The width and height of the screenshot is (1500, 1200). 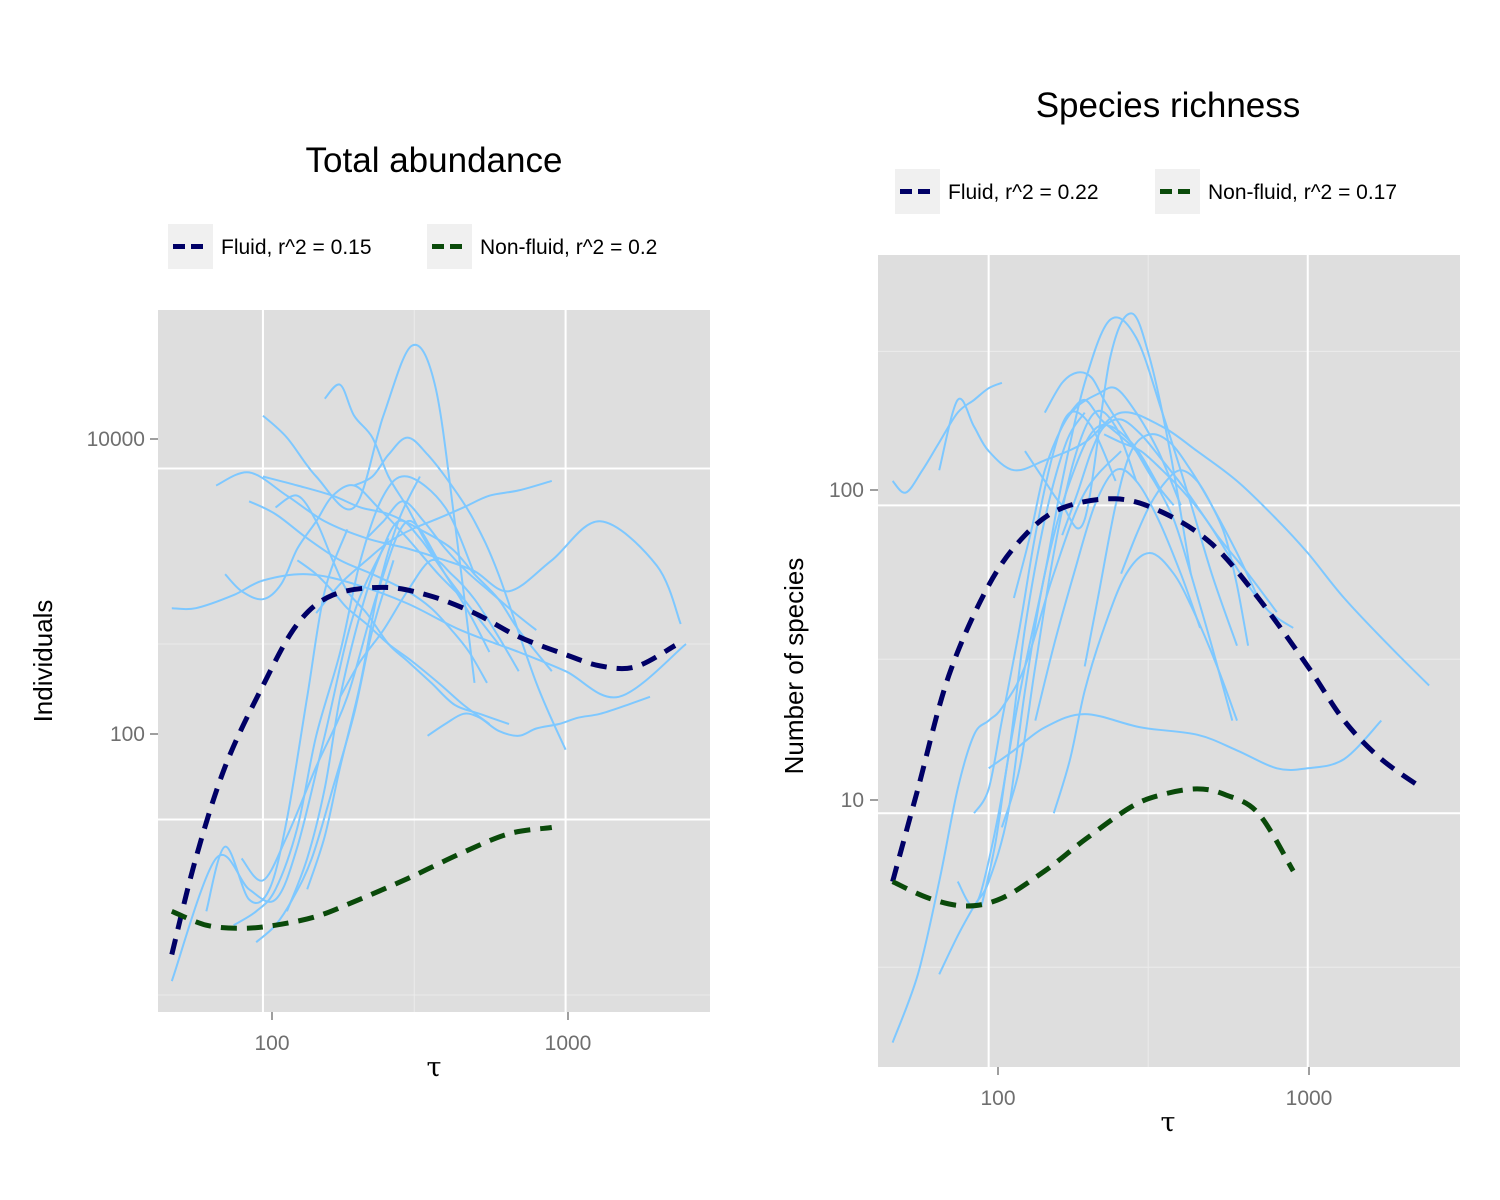 What do you see at coordinates (434, 160) in the screenshot?
I see `chart-title-total-abundance: Total abundance` at bounding box center [434, 160].